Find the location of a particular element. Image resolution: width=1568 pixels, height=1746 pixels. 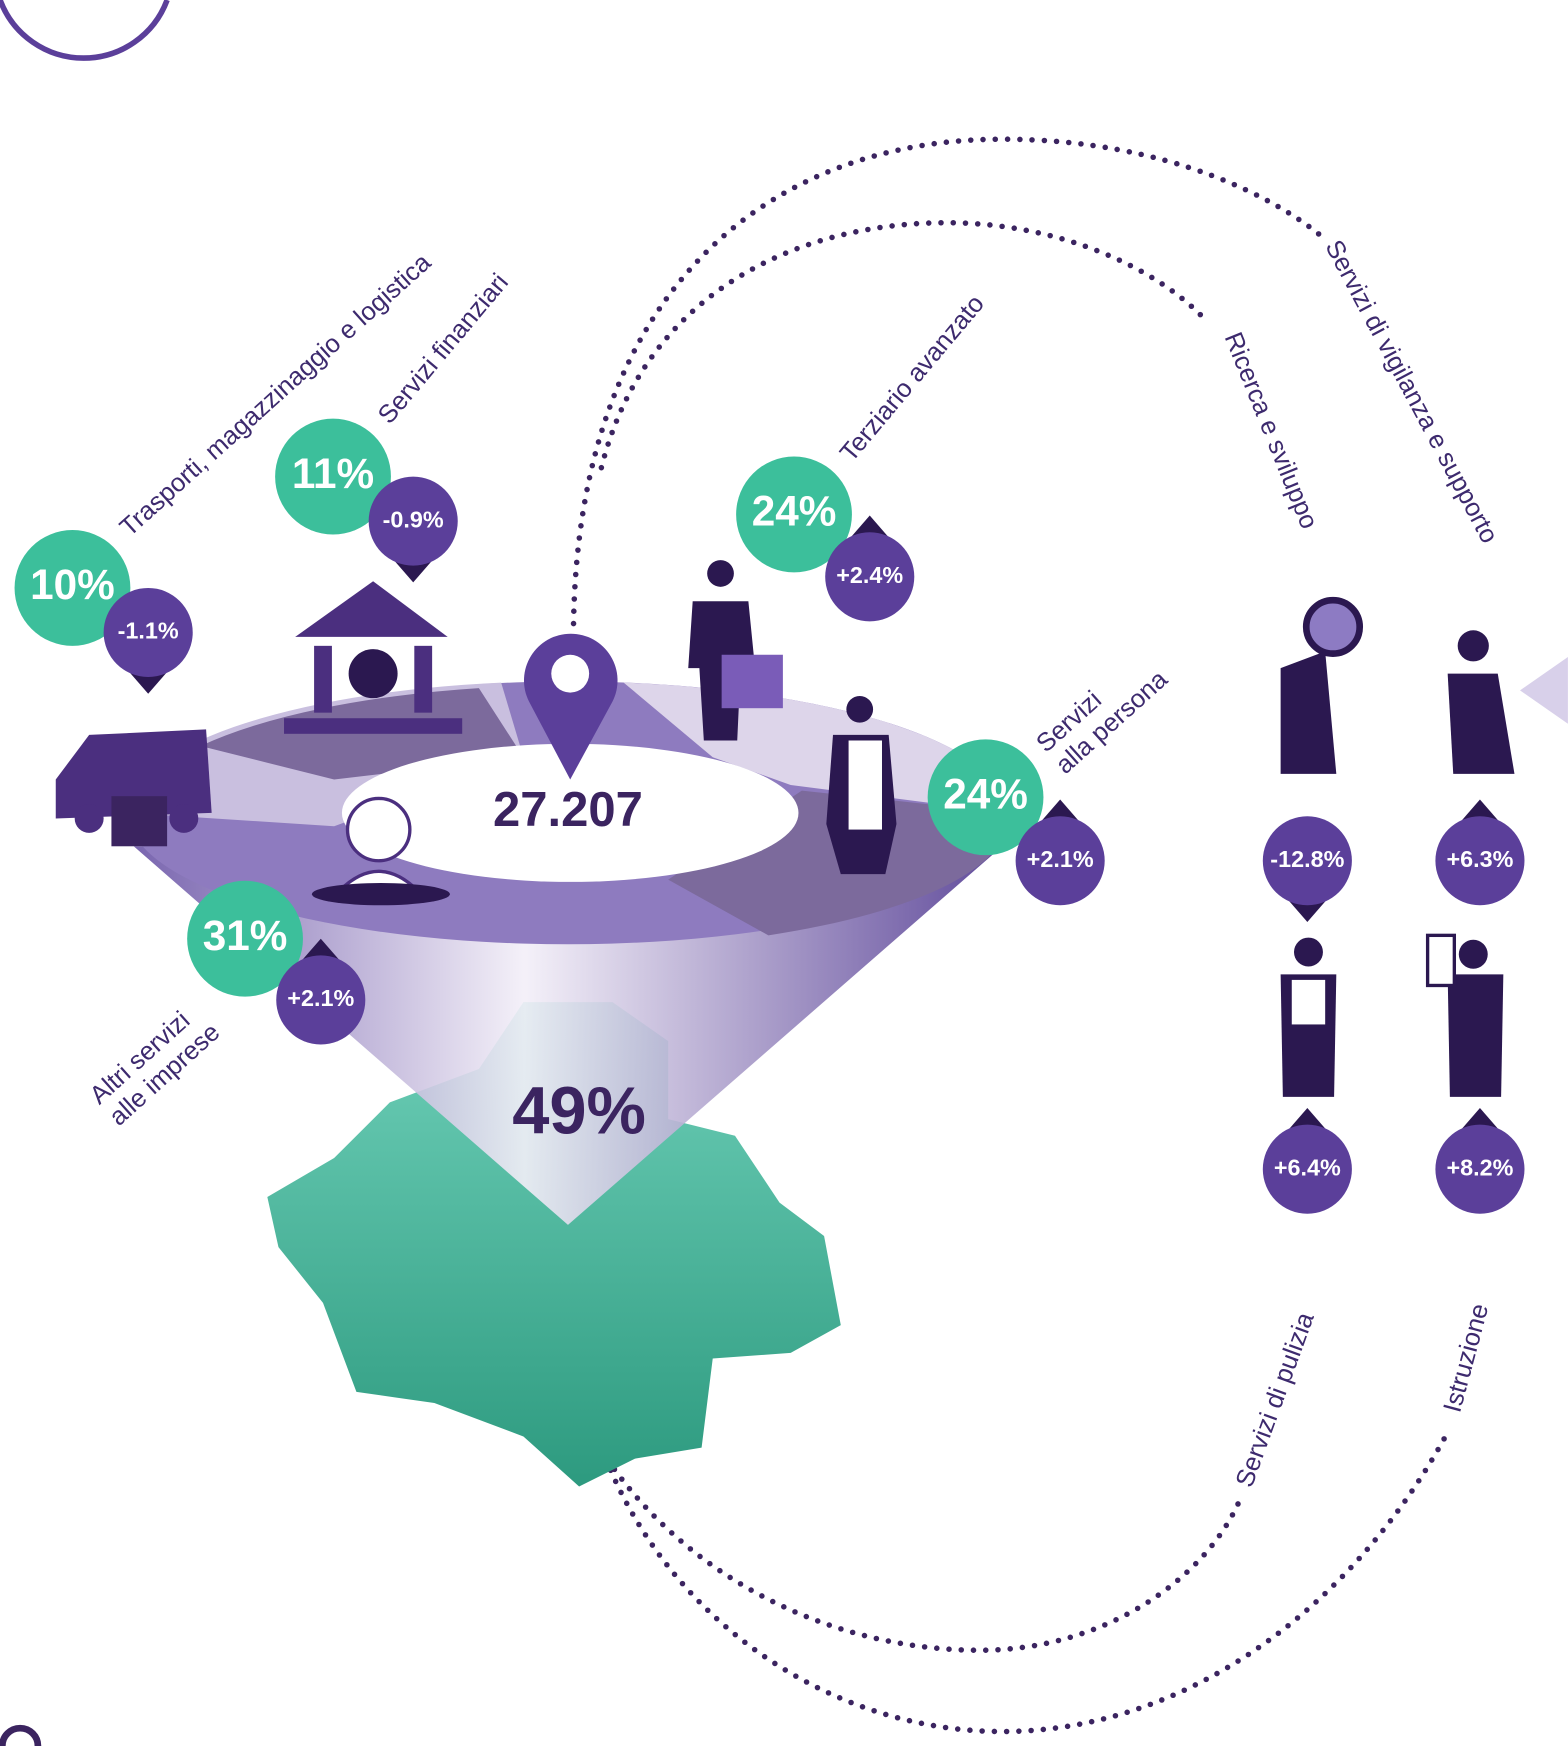

change-value: +6.3% is located at coordinates (1479, 859).